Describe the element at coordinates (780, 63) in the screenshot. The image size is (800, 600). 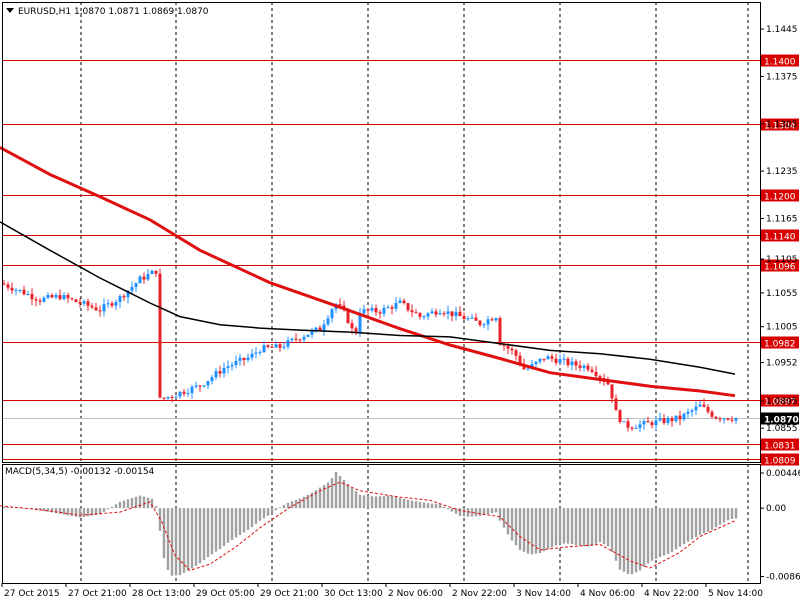
I see `level-price-label-0: 1.1400` at that location.